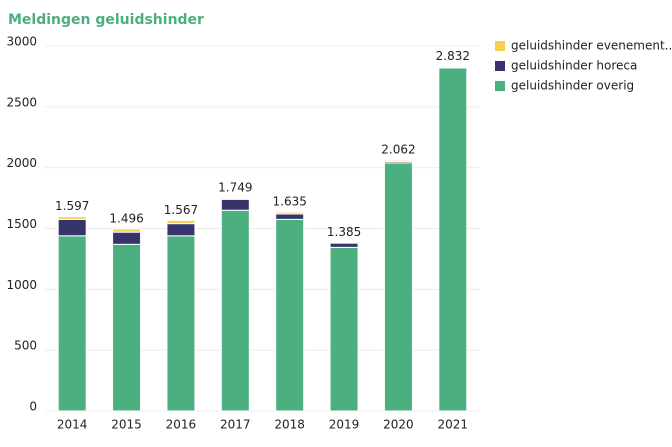 This screenshot has height=447, width=672. Describe the element at coordinates (25, 346) in the screenshot. I see `y-tick-label: 500` at that location.